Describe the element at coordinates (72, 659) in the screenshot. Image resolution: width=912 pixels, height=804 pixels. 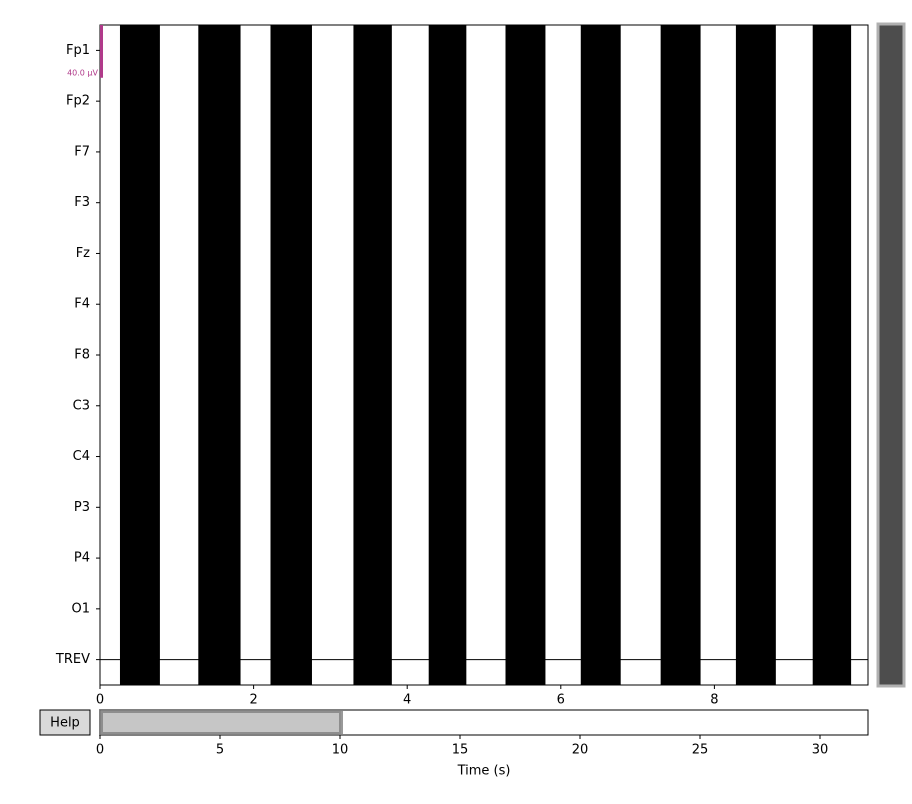
I see `channel-label: TREV` at that location.